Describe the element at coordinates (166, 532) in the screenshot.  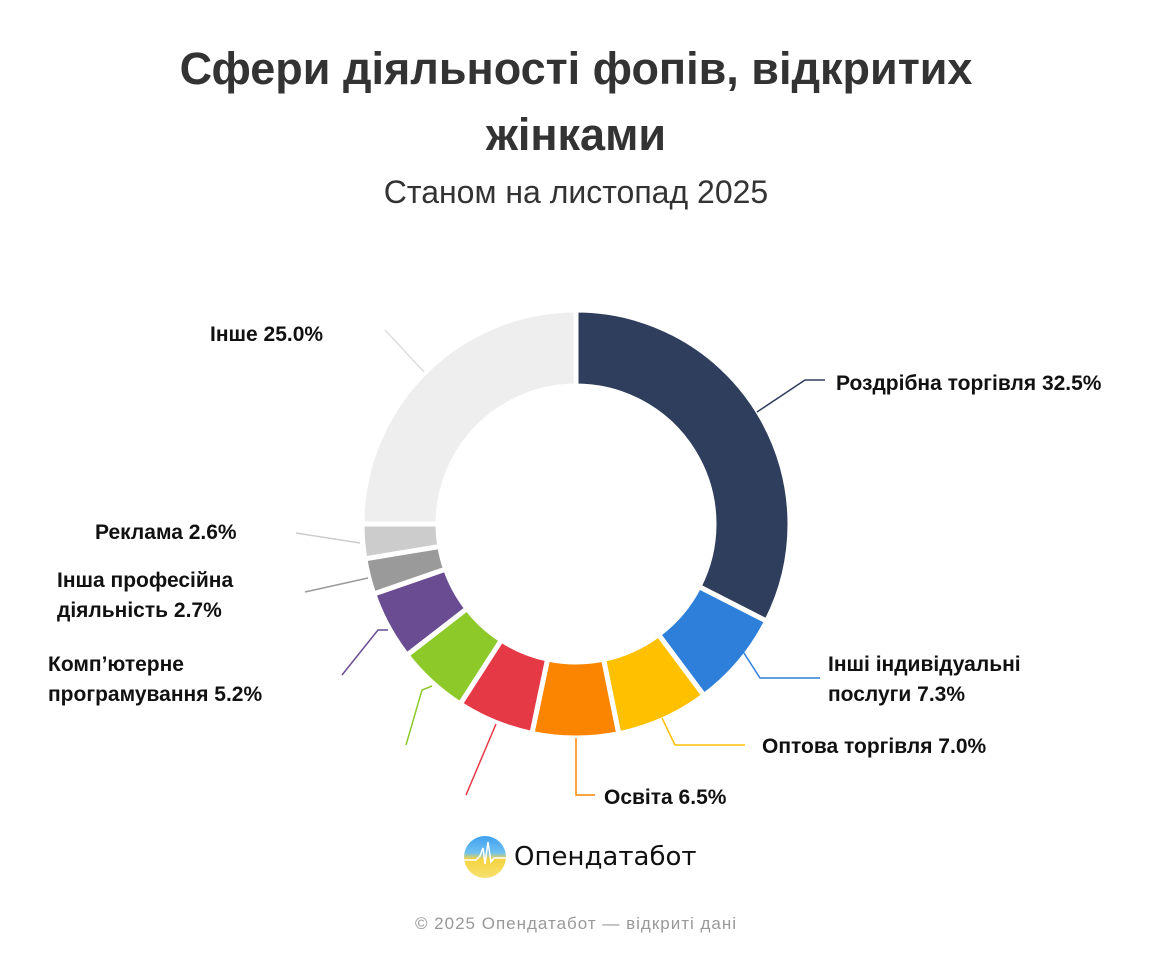
I see `label-advertising: Реклама 2.6%` at that location.